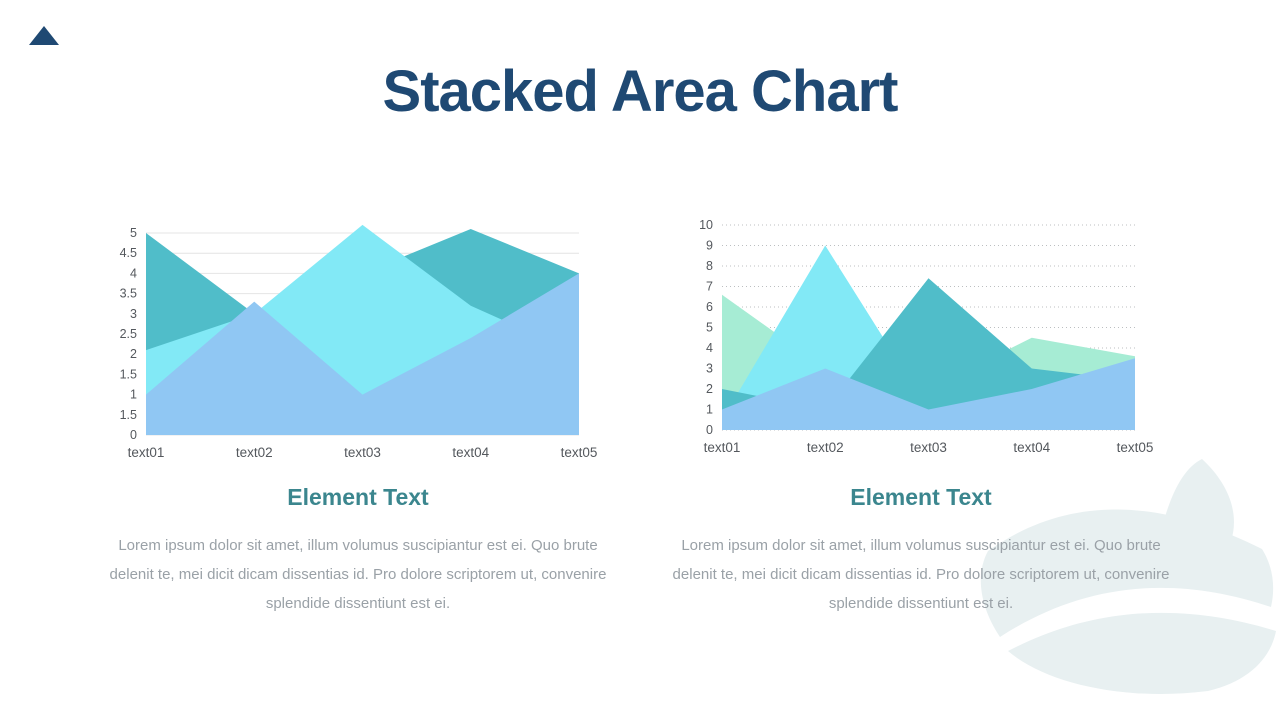 This screenshot has width=1280, height=720. I want to click on leaf-watermark, so click(1128, 576).